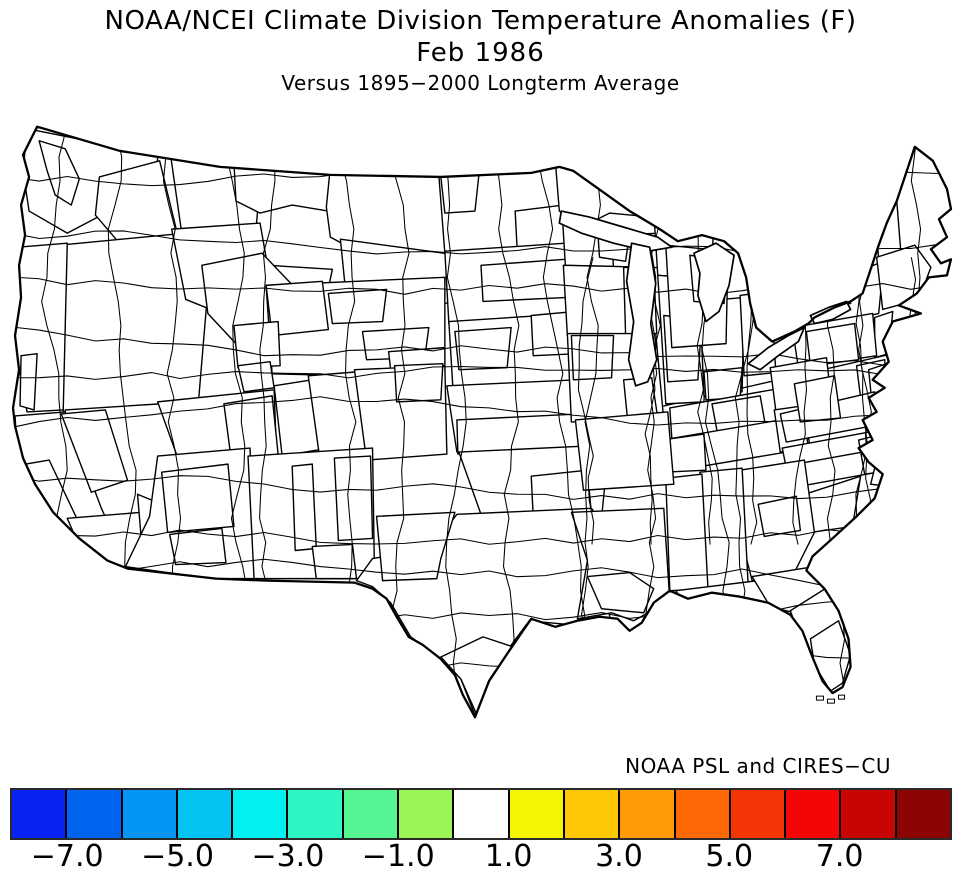 This screenshot has width=961, height=875. What do you see at coordinates (540, 227) in the screenshot?
I see `region-north-dakota-e` at bounding box center [540, 227].